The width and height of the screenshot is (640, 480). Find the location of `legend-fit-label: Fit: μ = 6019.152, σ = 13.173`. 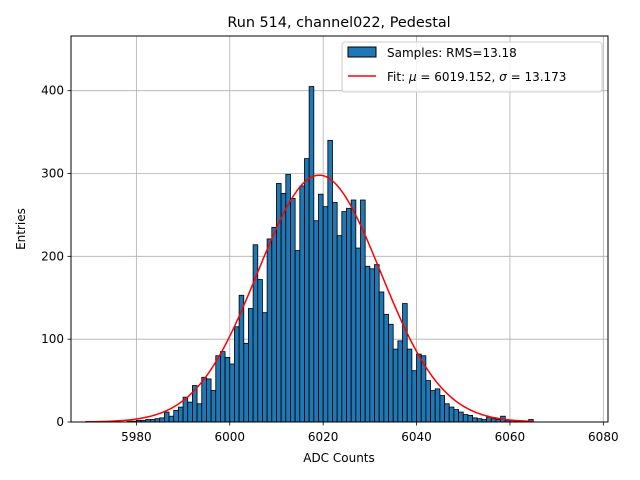

legend-fit-label: Fit: μ = 6019.152, σ = 13.173 is located at coordinates (476, 77).